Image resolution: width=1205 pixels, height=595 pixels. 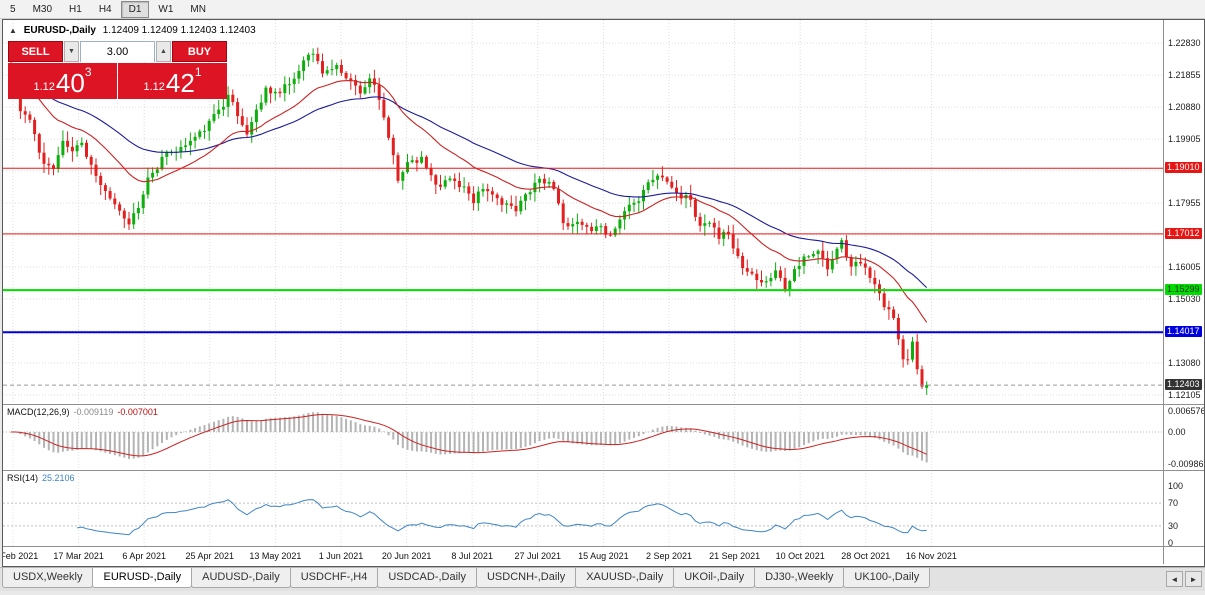 I want to click on price-tag-1.19010: 1.19010, so click(x=1183, y=167).